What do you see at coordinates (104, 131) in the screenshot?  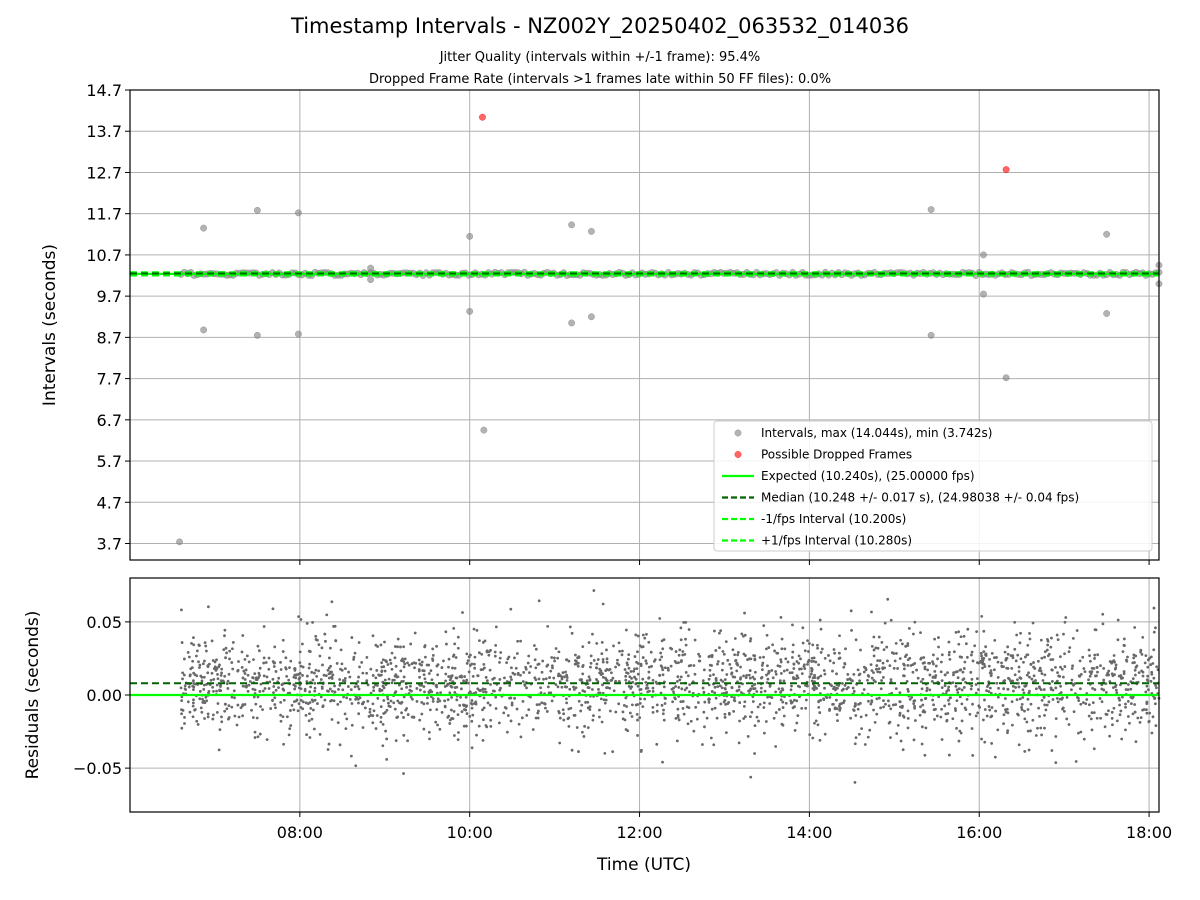 I see `top-y-tick-label: 13.7` at bounding box center [104, 131].